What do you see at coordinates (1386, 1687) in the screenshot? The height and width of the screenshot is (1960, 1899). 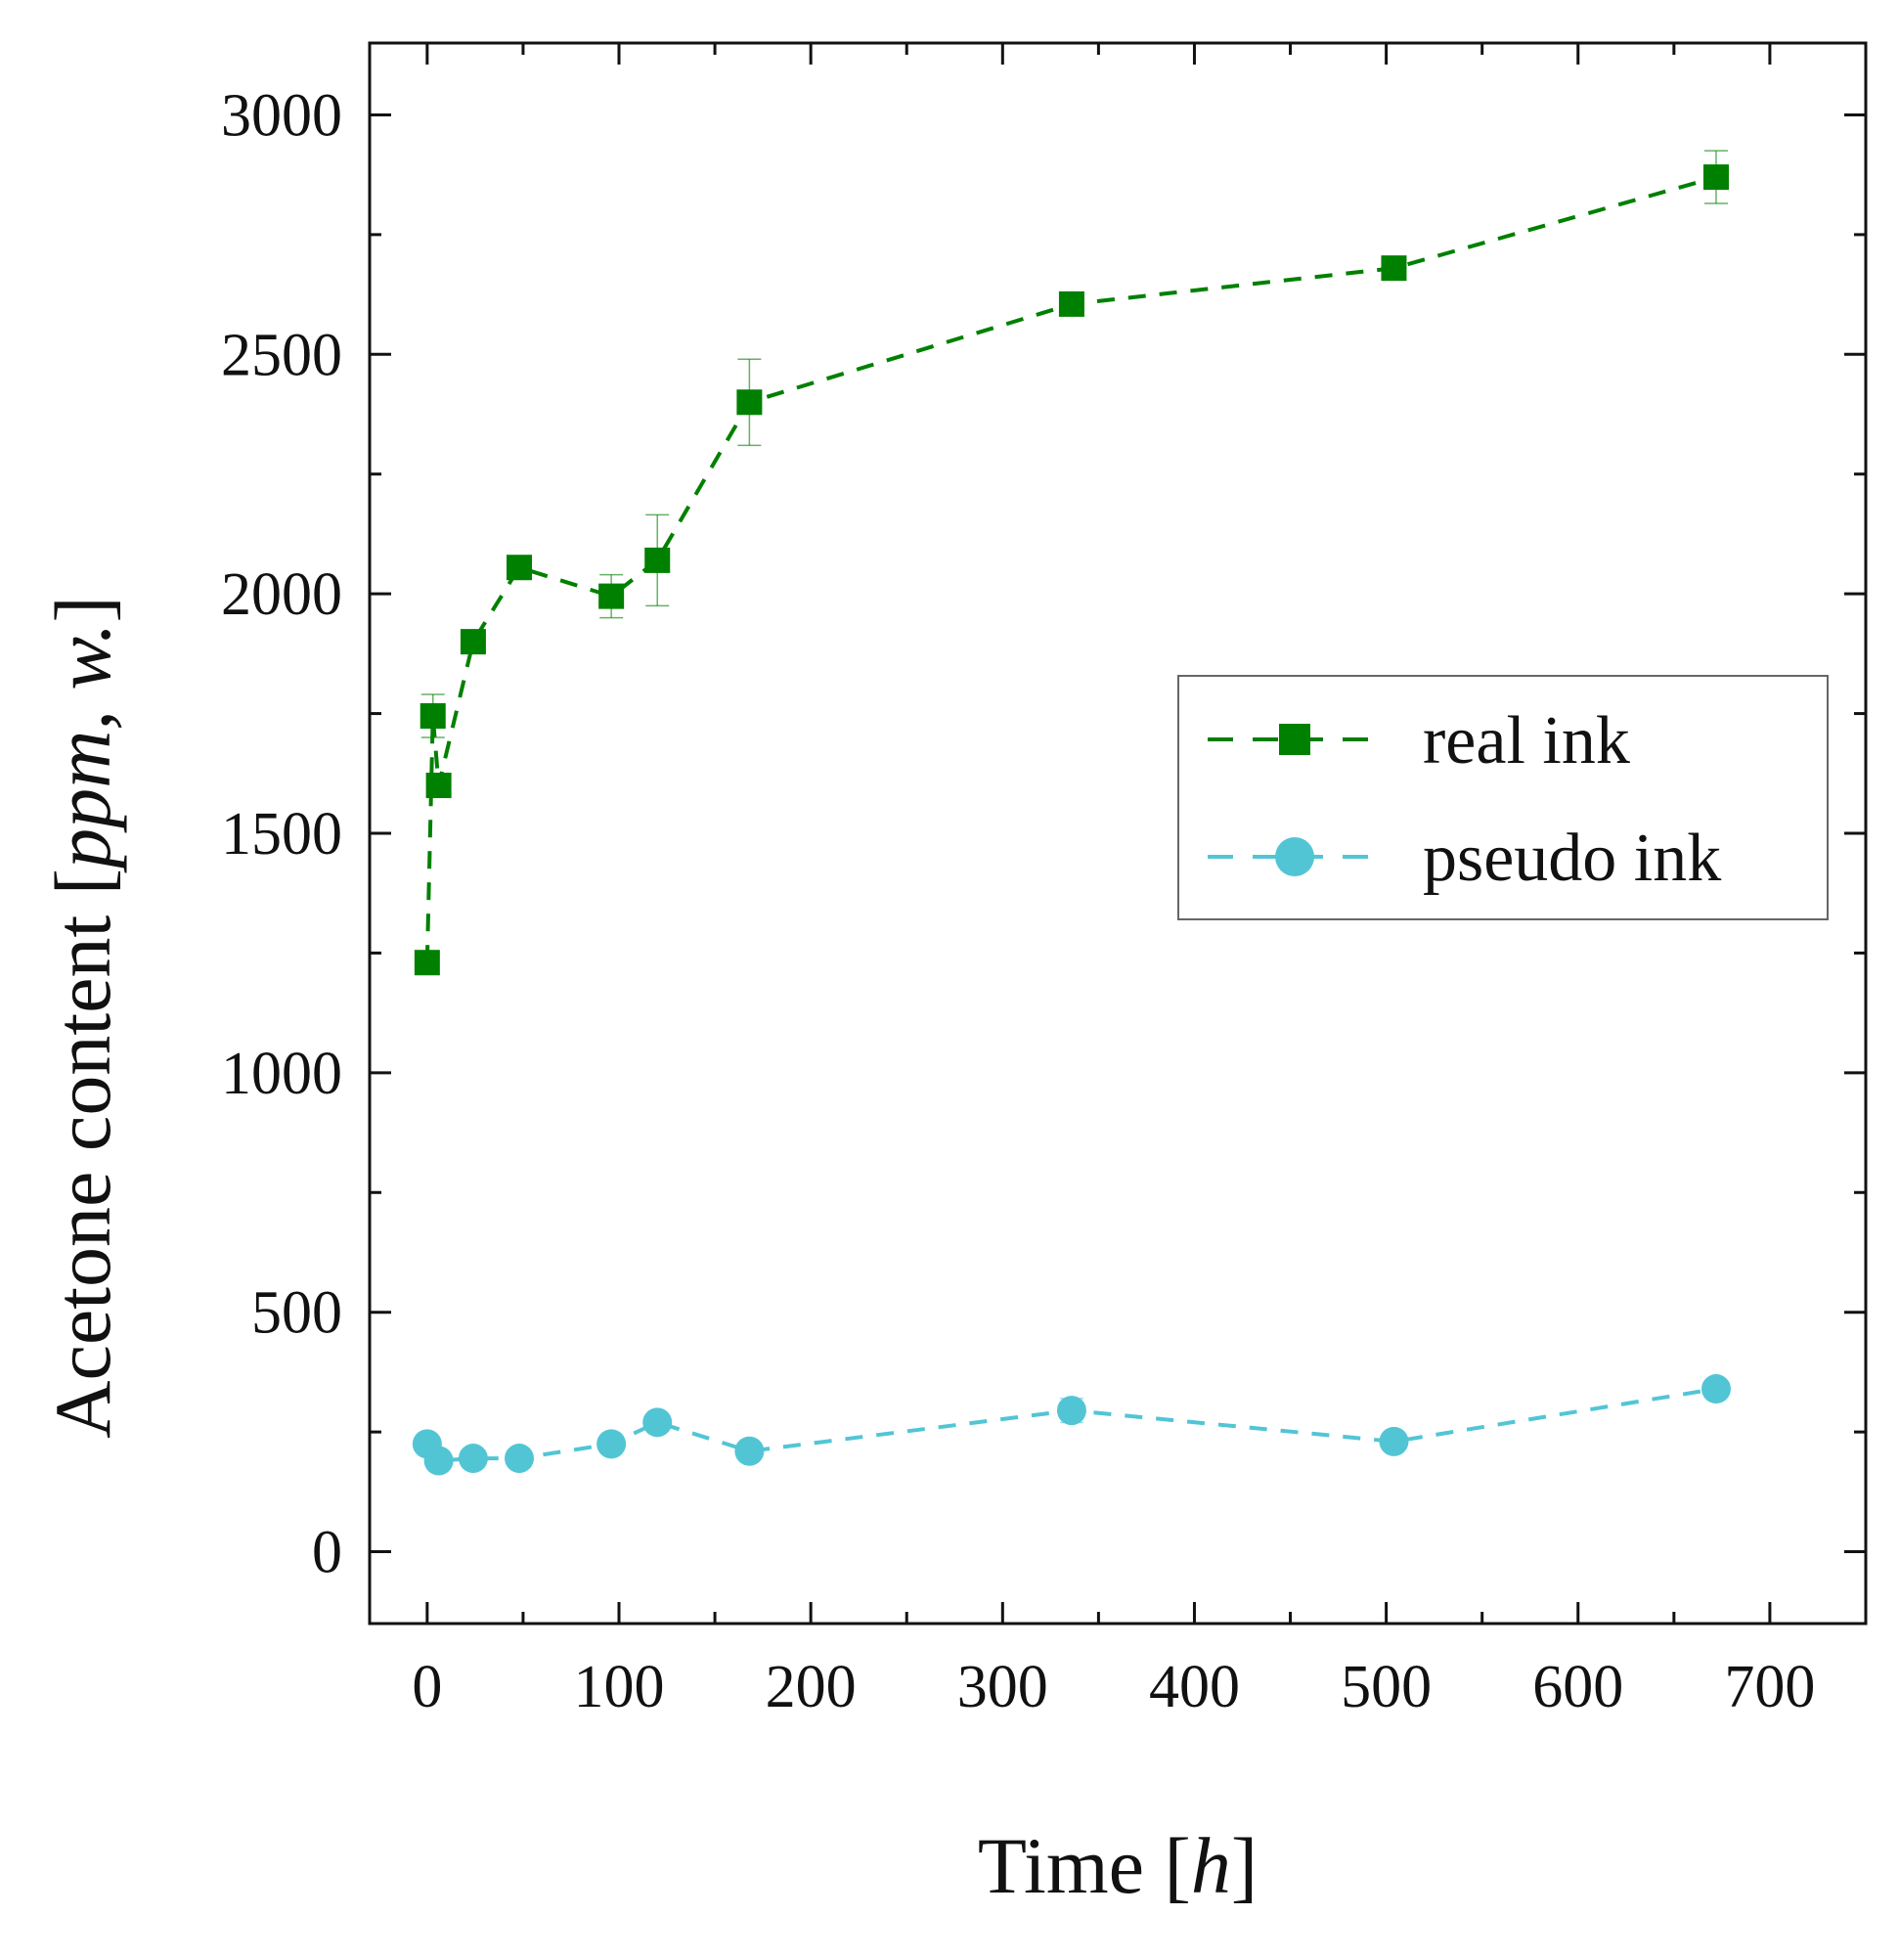 I see `x-tick-label: 500` at bounding box center [1386, 1687].